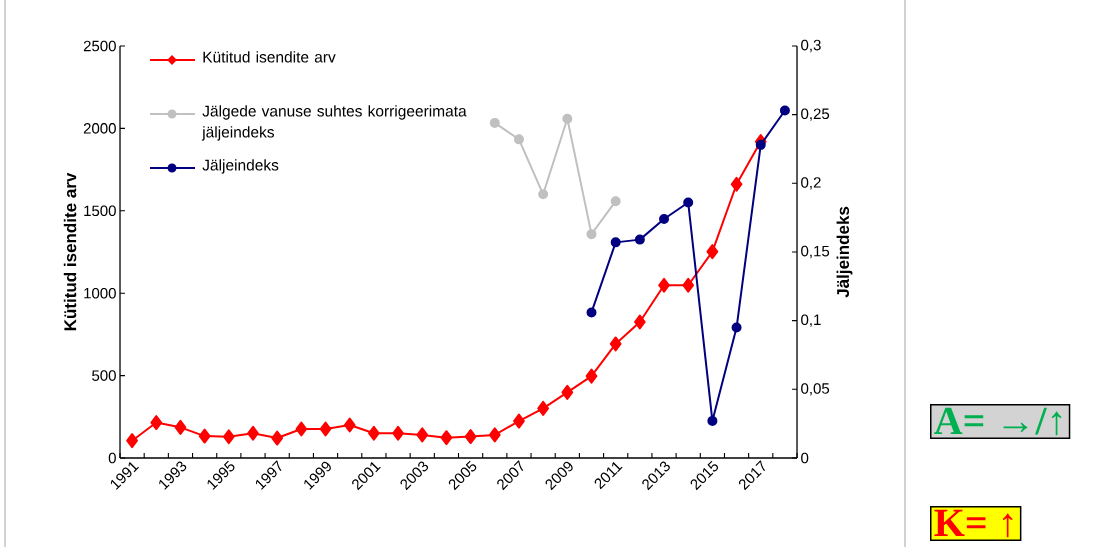 The height and width of the screenshot is (547, 1118). What do you see at coordinates (811, 320) in the screenshot?
I see `y2-tick-label: 0,1` at bounding box center [811, 320].